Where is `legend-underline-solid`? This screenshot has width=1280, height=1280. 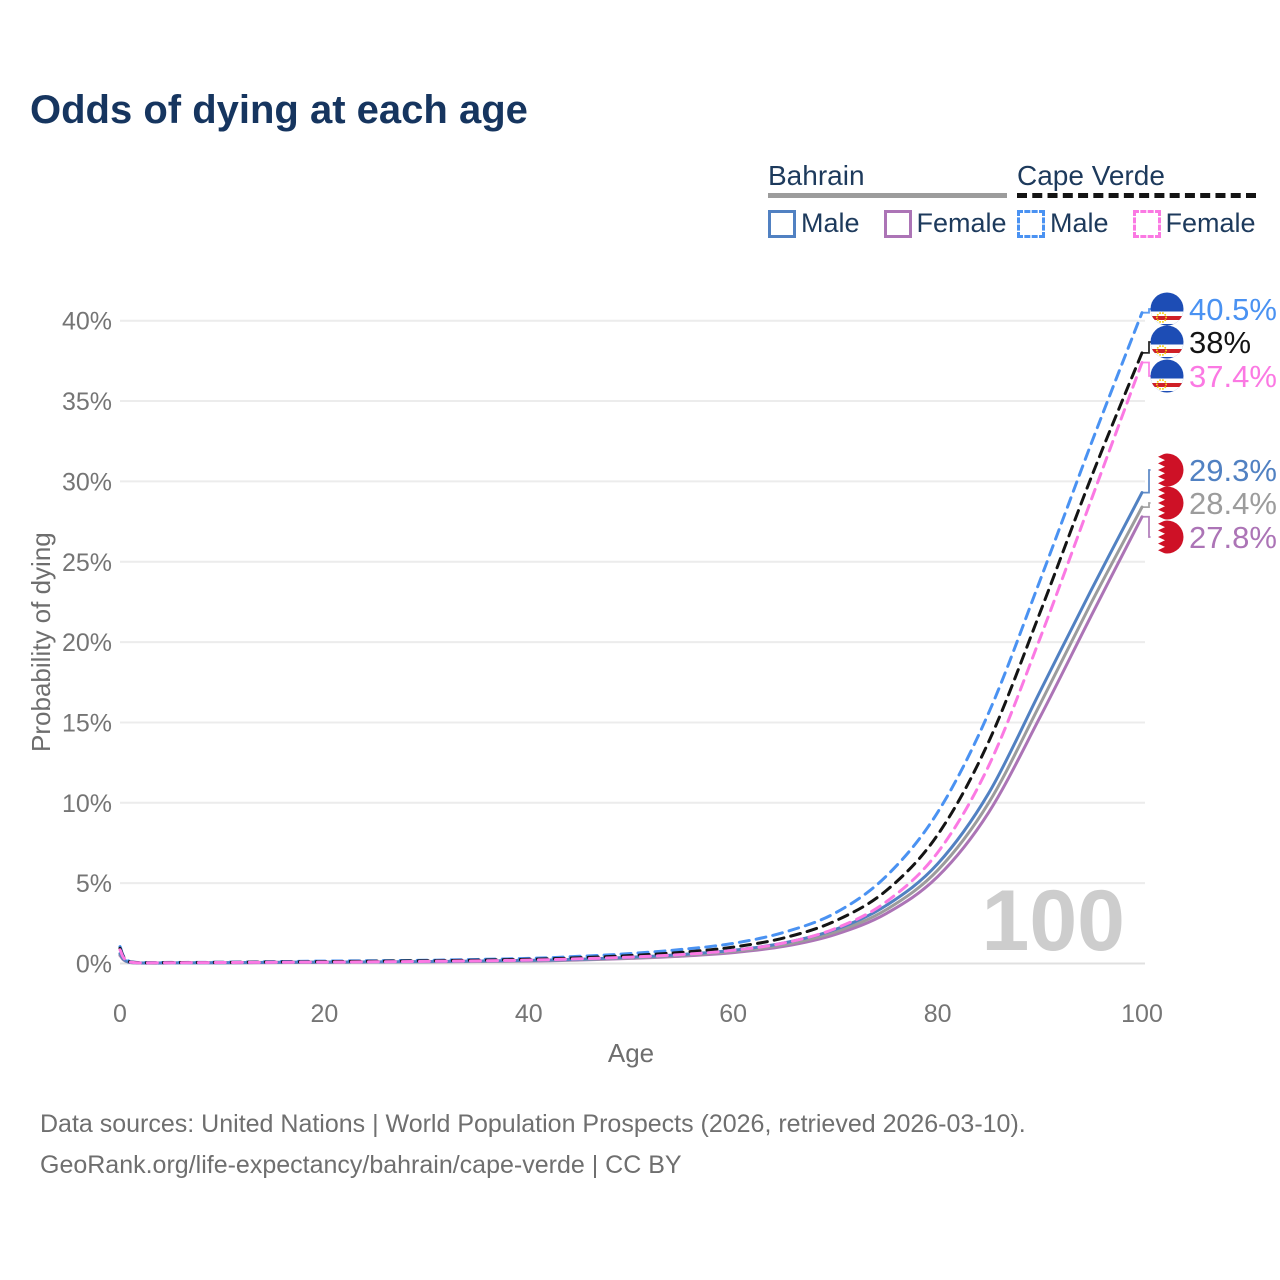
legend-underline-solid is located at coordinates (887, 195).